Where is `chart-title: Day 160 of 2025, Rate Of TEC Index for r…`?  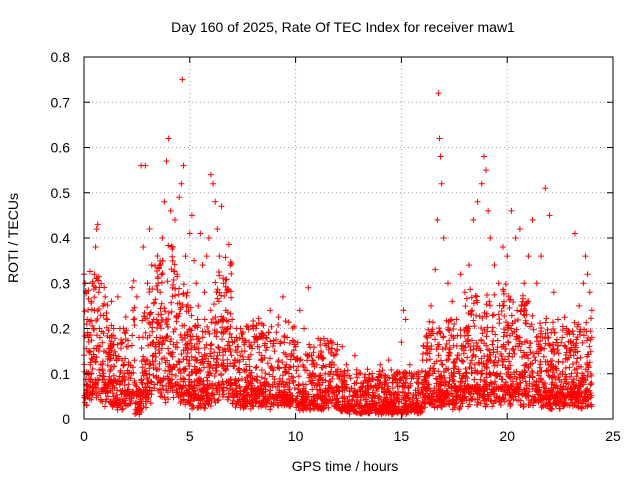
chart-title: Day 160 of 2025, Rate Of TEC Index for r… is located at coordinates (343, 27).